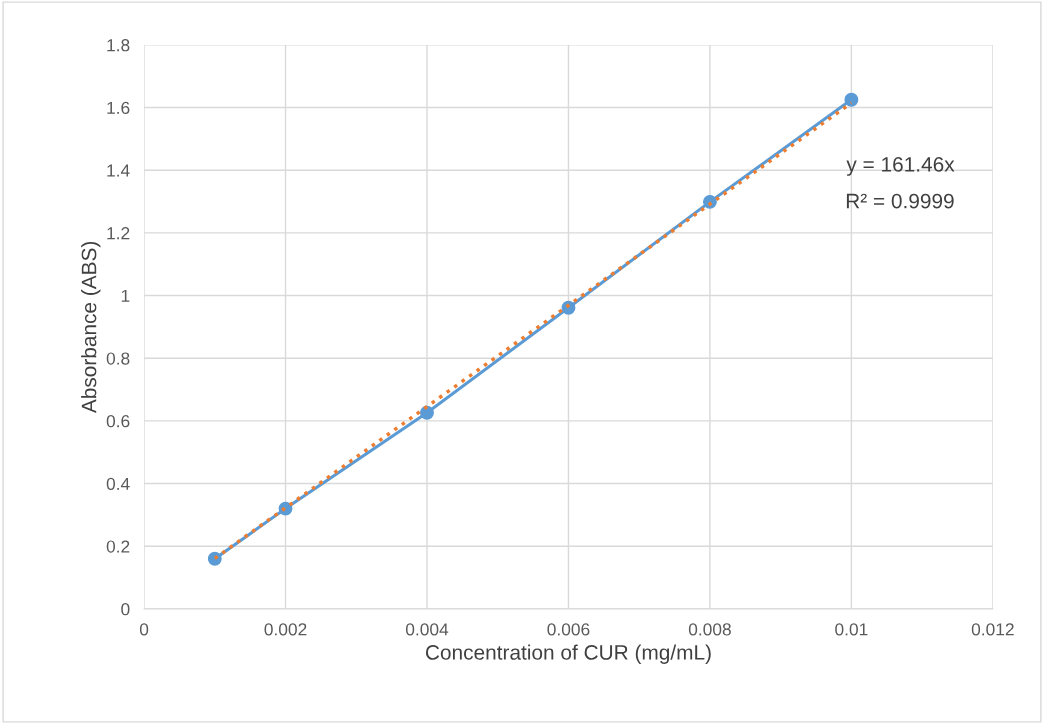 The height and width of the screenshot is (724, 1044). What do you see at coordinates (118, 546) in the screenshot?
I see `y-tick-label: 0.2` at bounding box center [118, 546].